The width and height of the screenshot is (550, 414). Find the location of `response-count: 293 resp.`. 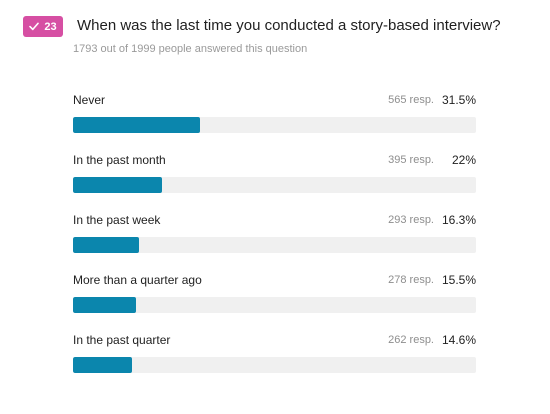

response-count: 293 resp. is located at coordinates (411, 220).